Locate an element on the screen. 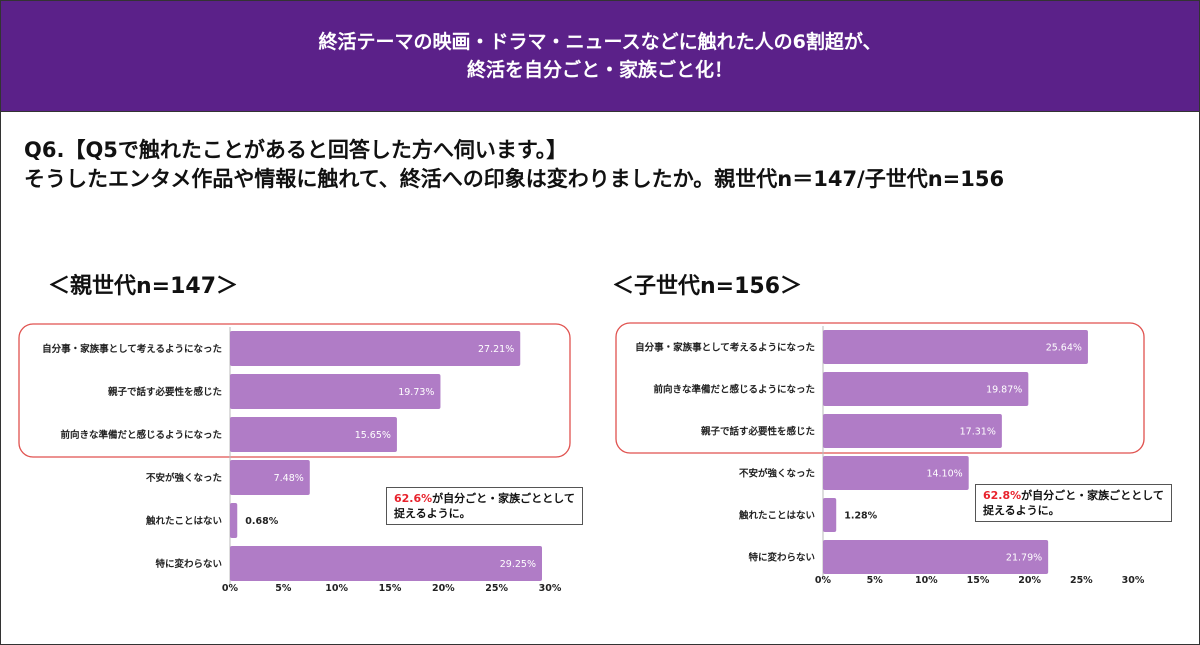 Image resolution: width=1200 pixels, height=645 pixels. parent-category-label: 不安が強くなった is located at coordinates (184, 478).